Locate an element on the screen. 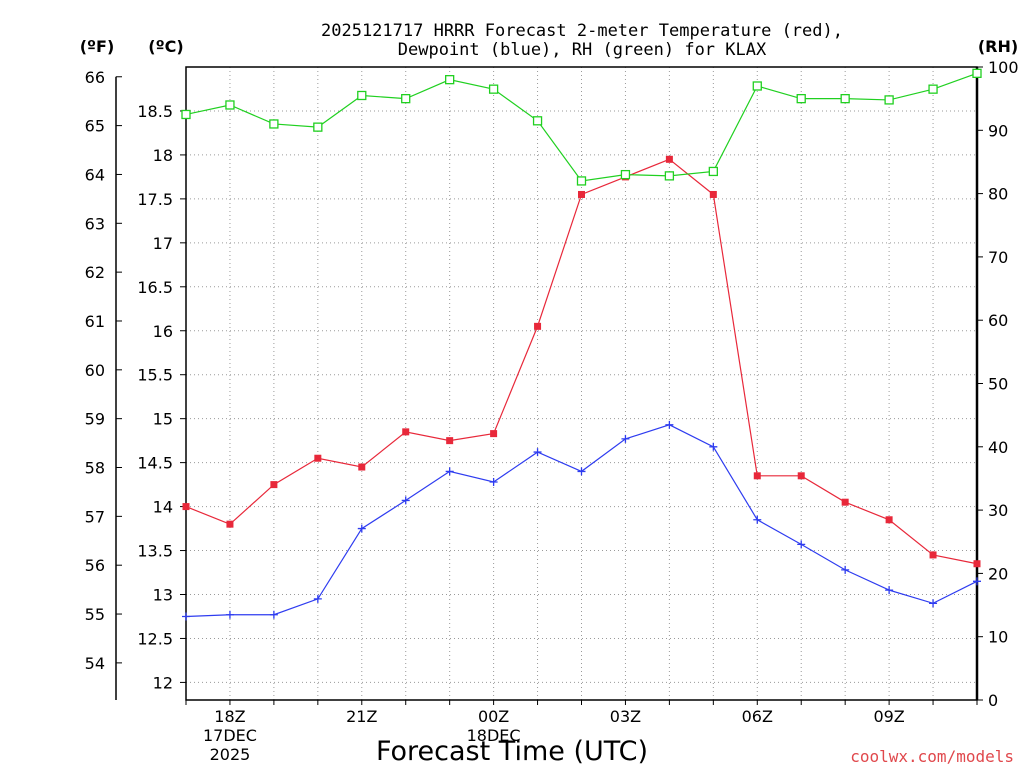 The width and height of the screenshot is (1024, 772). fahrenheit-tick-label: 58 is located at coordinates (95, 468).